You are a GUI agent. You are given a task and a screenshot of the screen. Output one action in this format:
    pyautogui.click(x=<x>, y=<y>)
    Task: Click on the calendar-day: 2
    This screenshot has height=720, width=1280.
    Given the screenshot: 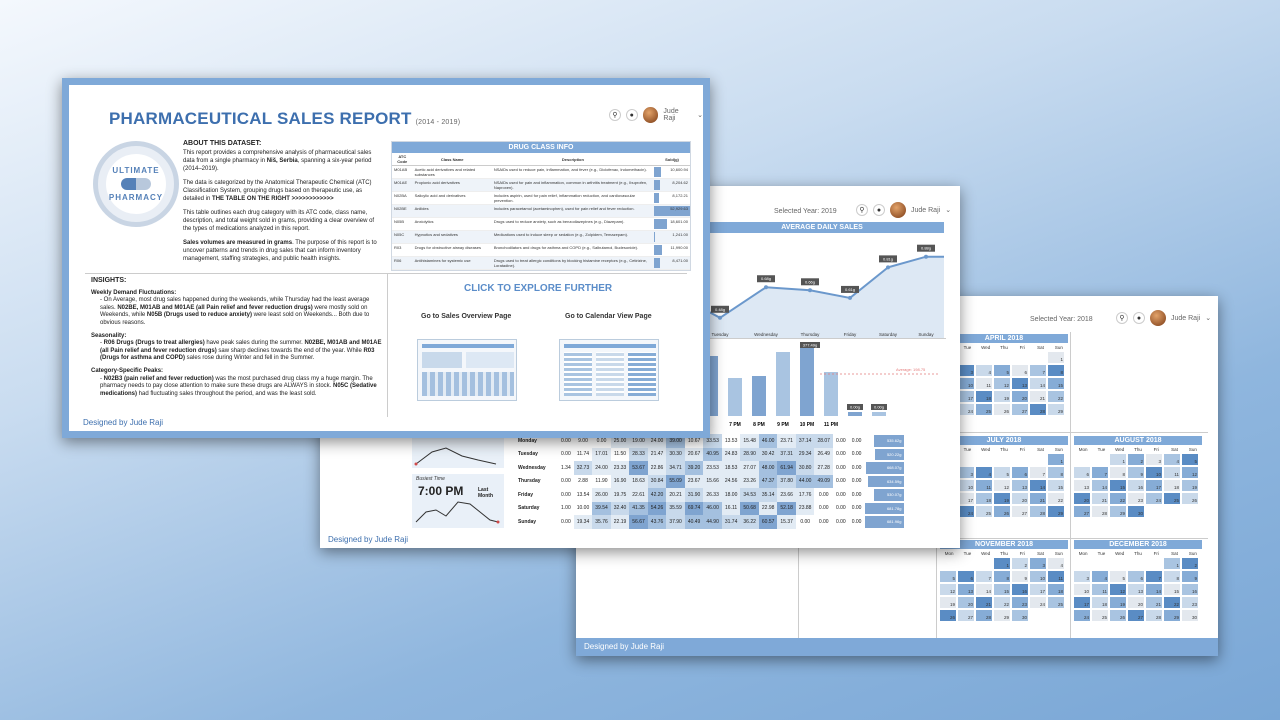 What is the action you would take?
    pyautogui.click(x=1190, y=563)
    